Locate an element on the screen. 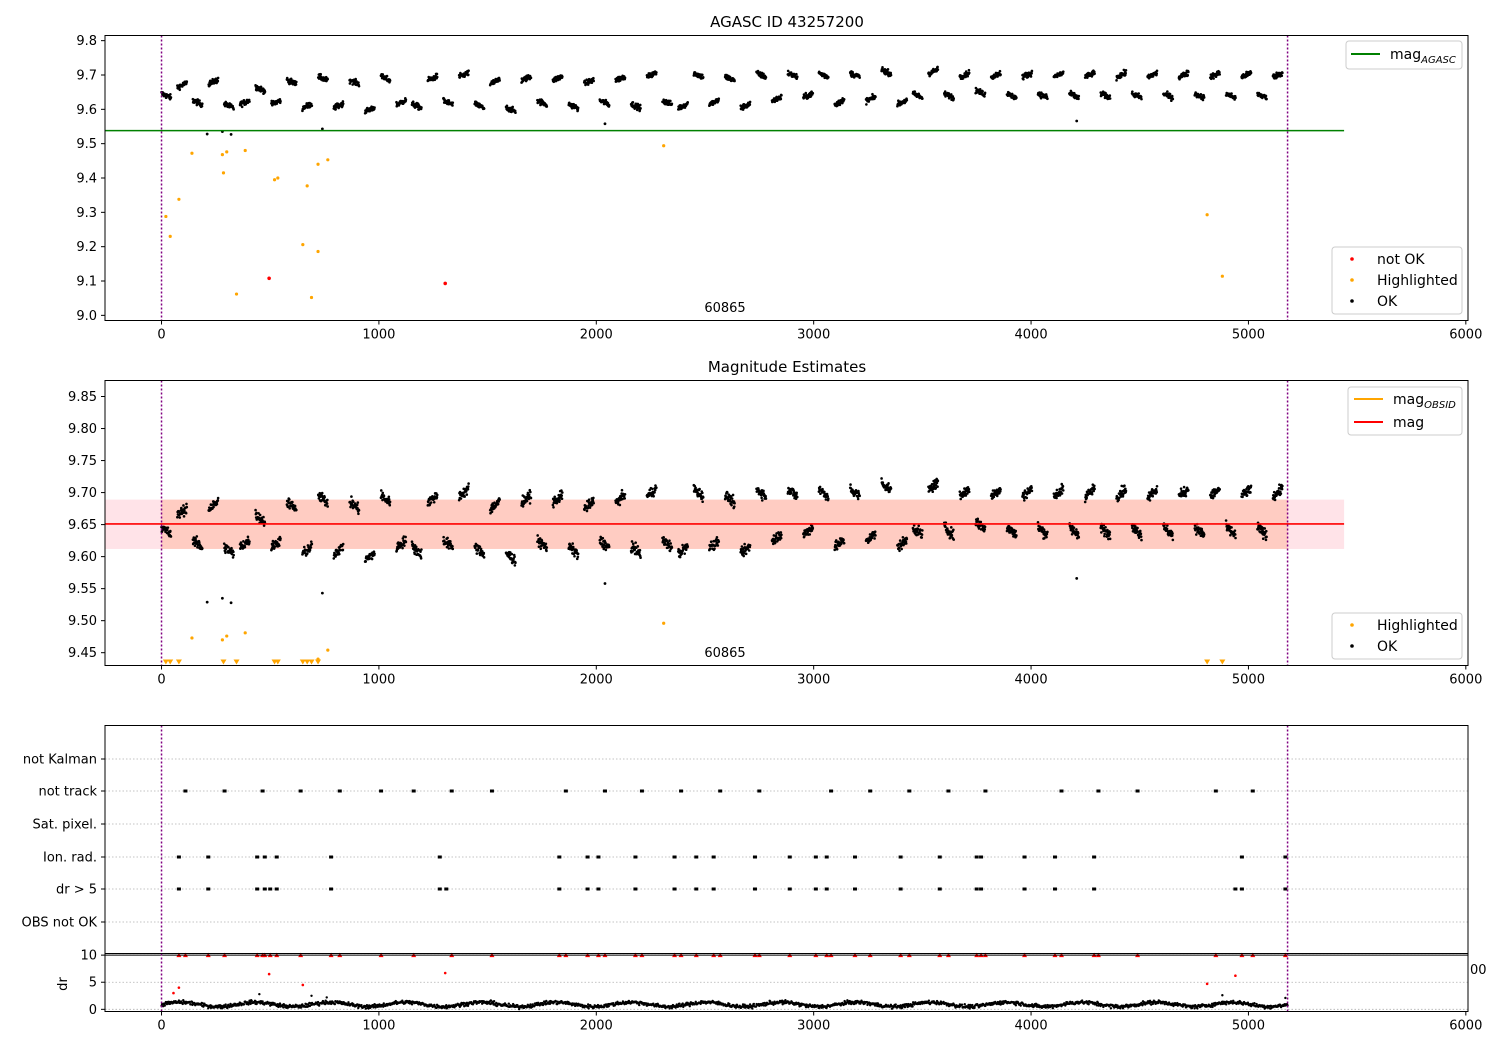 This screenshot has height=1050, width=1500. y-tick-label: 9.60 is located at coordinates (82, 557).